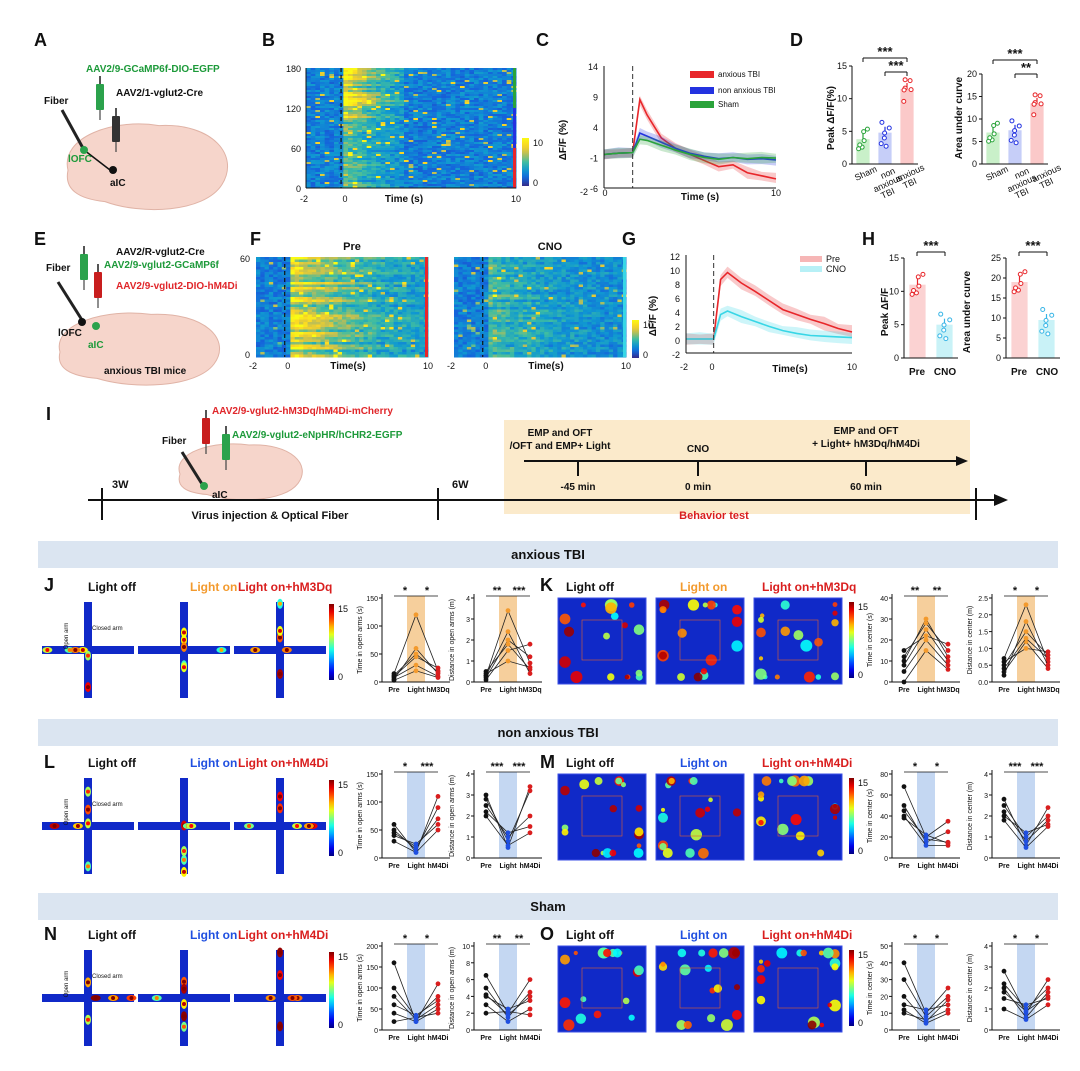  What do you see at coordinates (882, 122) in the screenshot?
I see `data-point` at bounding box center [882, 122].